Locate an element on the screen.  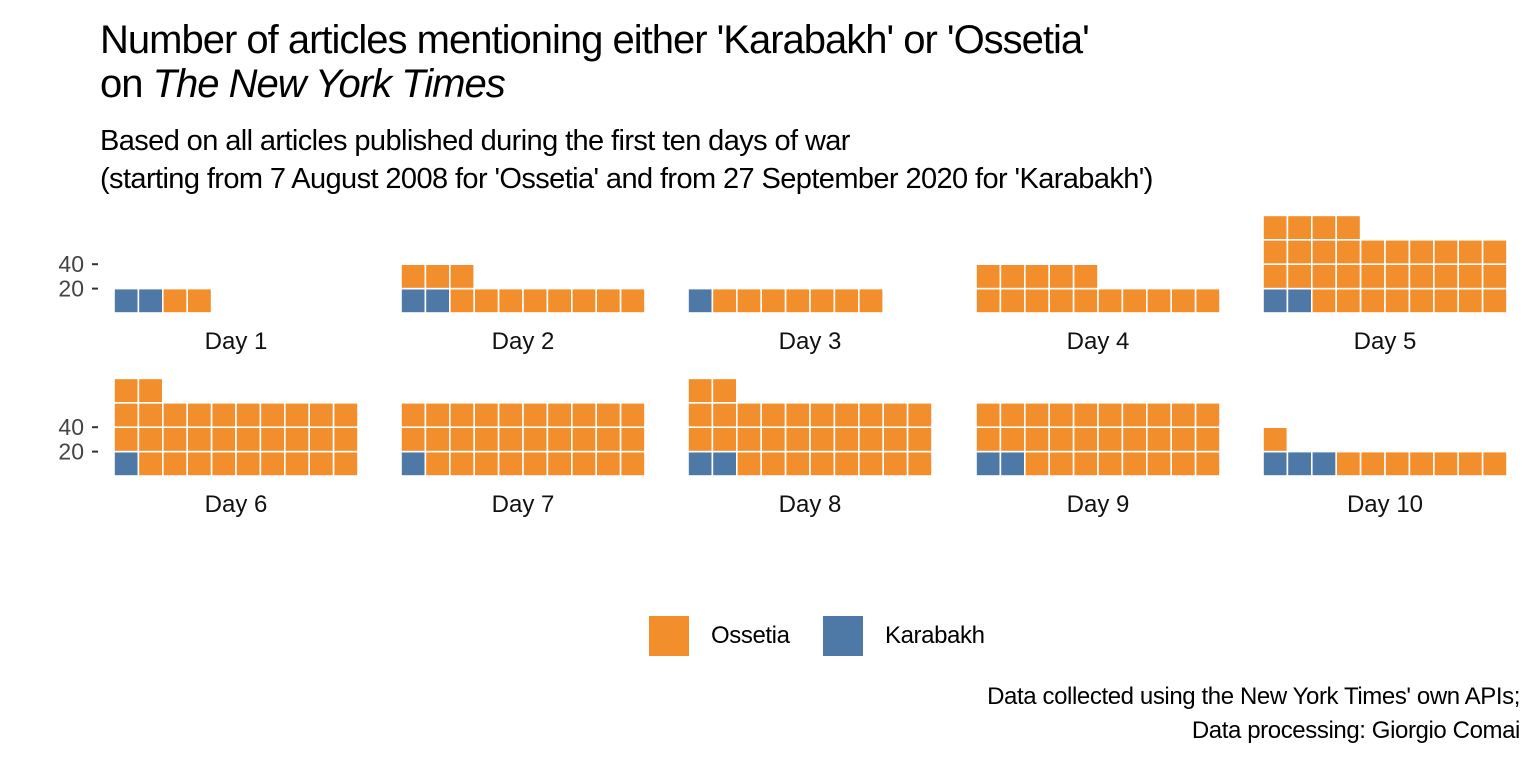
facet-day-5: Day 5 is located at coordinates (1385, 284).